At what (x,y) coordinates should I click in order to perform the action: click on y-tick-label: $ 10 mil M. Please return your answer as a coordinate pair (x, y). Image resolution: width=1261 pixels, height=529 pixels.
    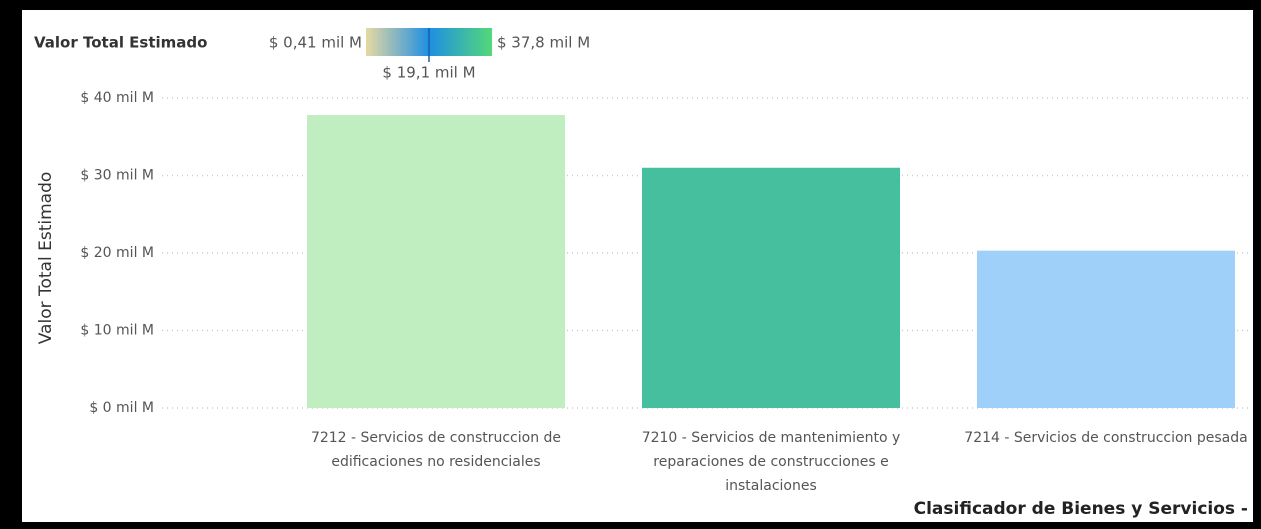
    Looking at the image, I should click on (117, 331).